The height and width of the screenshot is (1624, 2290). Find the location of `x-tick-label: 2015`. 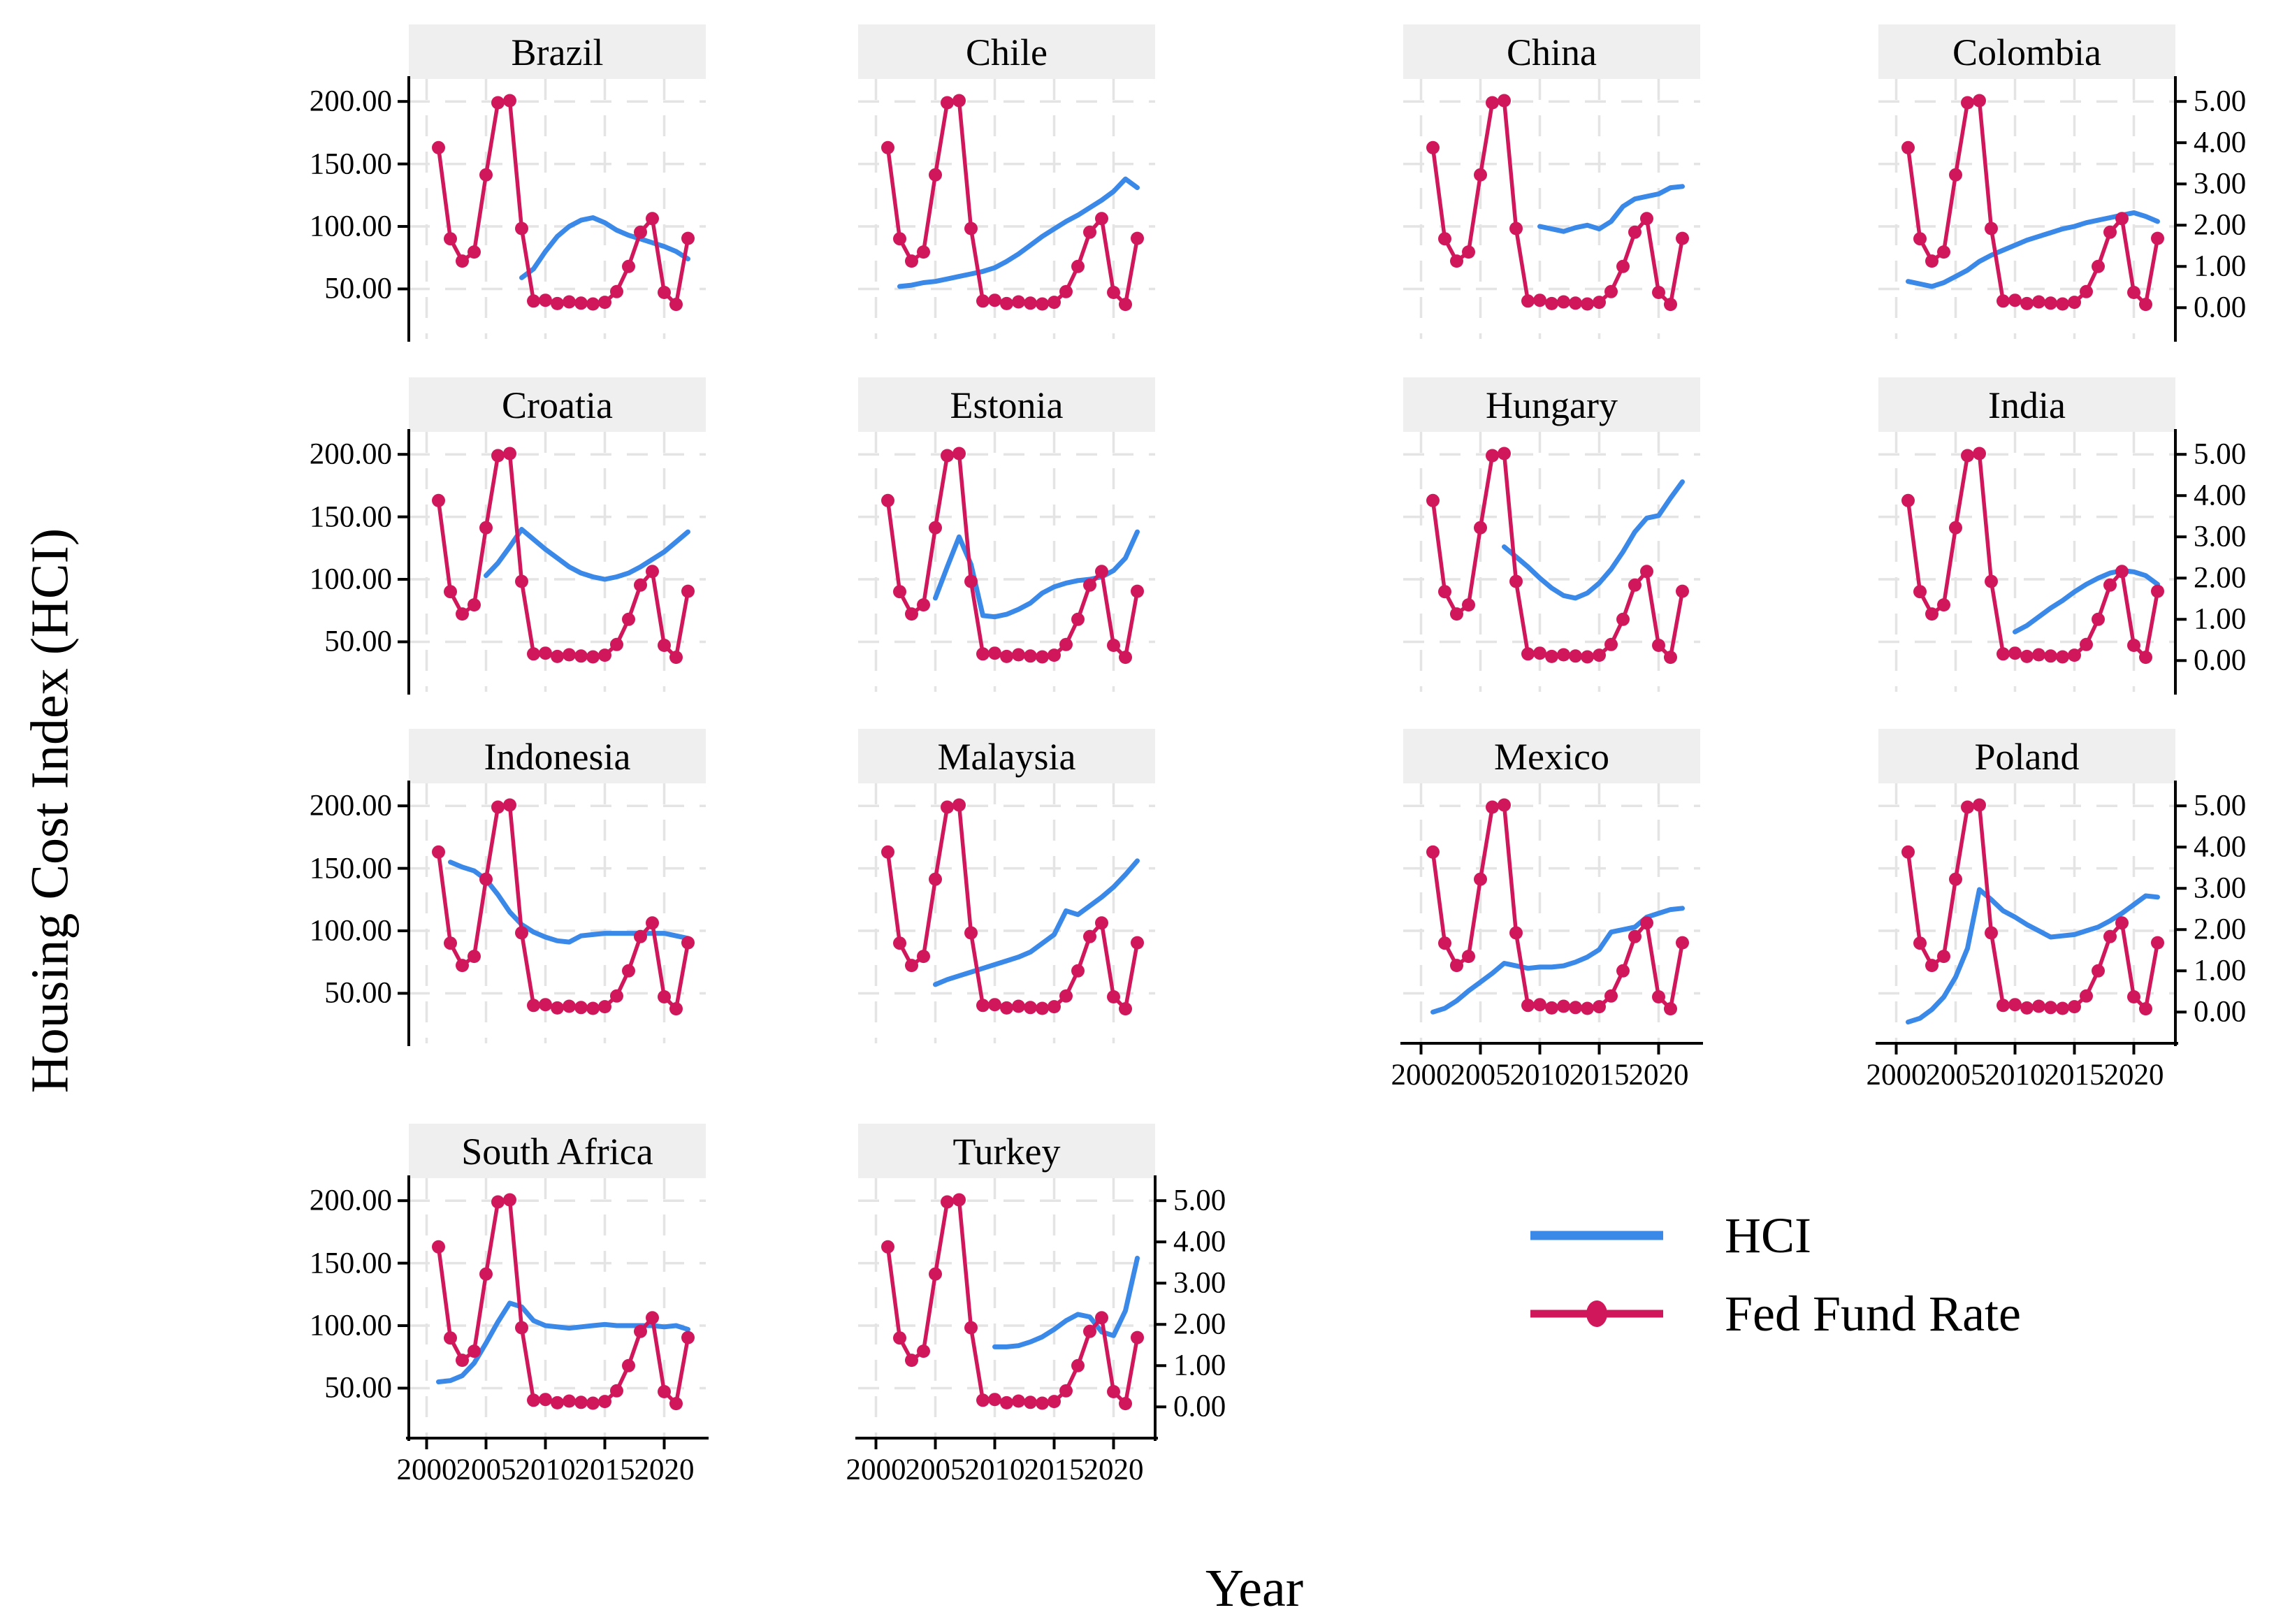

x-tick-label: 2015 is located at coordinates (1054, 1469).